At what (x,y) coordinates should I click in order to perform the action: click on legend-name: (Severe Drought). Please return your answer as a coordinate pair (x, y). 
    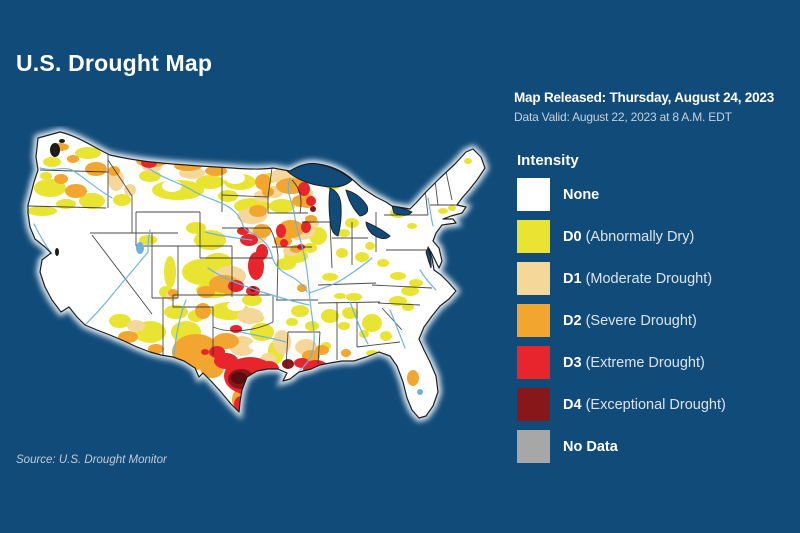
    Looking at the image, I should click on (641, 320).